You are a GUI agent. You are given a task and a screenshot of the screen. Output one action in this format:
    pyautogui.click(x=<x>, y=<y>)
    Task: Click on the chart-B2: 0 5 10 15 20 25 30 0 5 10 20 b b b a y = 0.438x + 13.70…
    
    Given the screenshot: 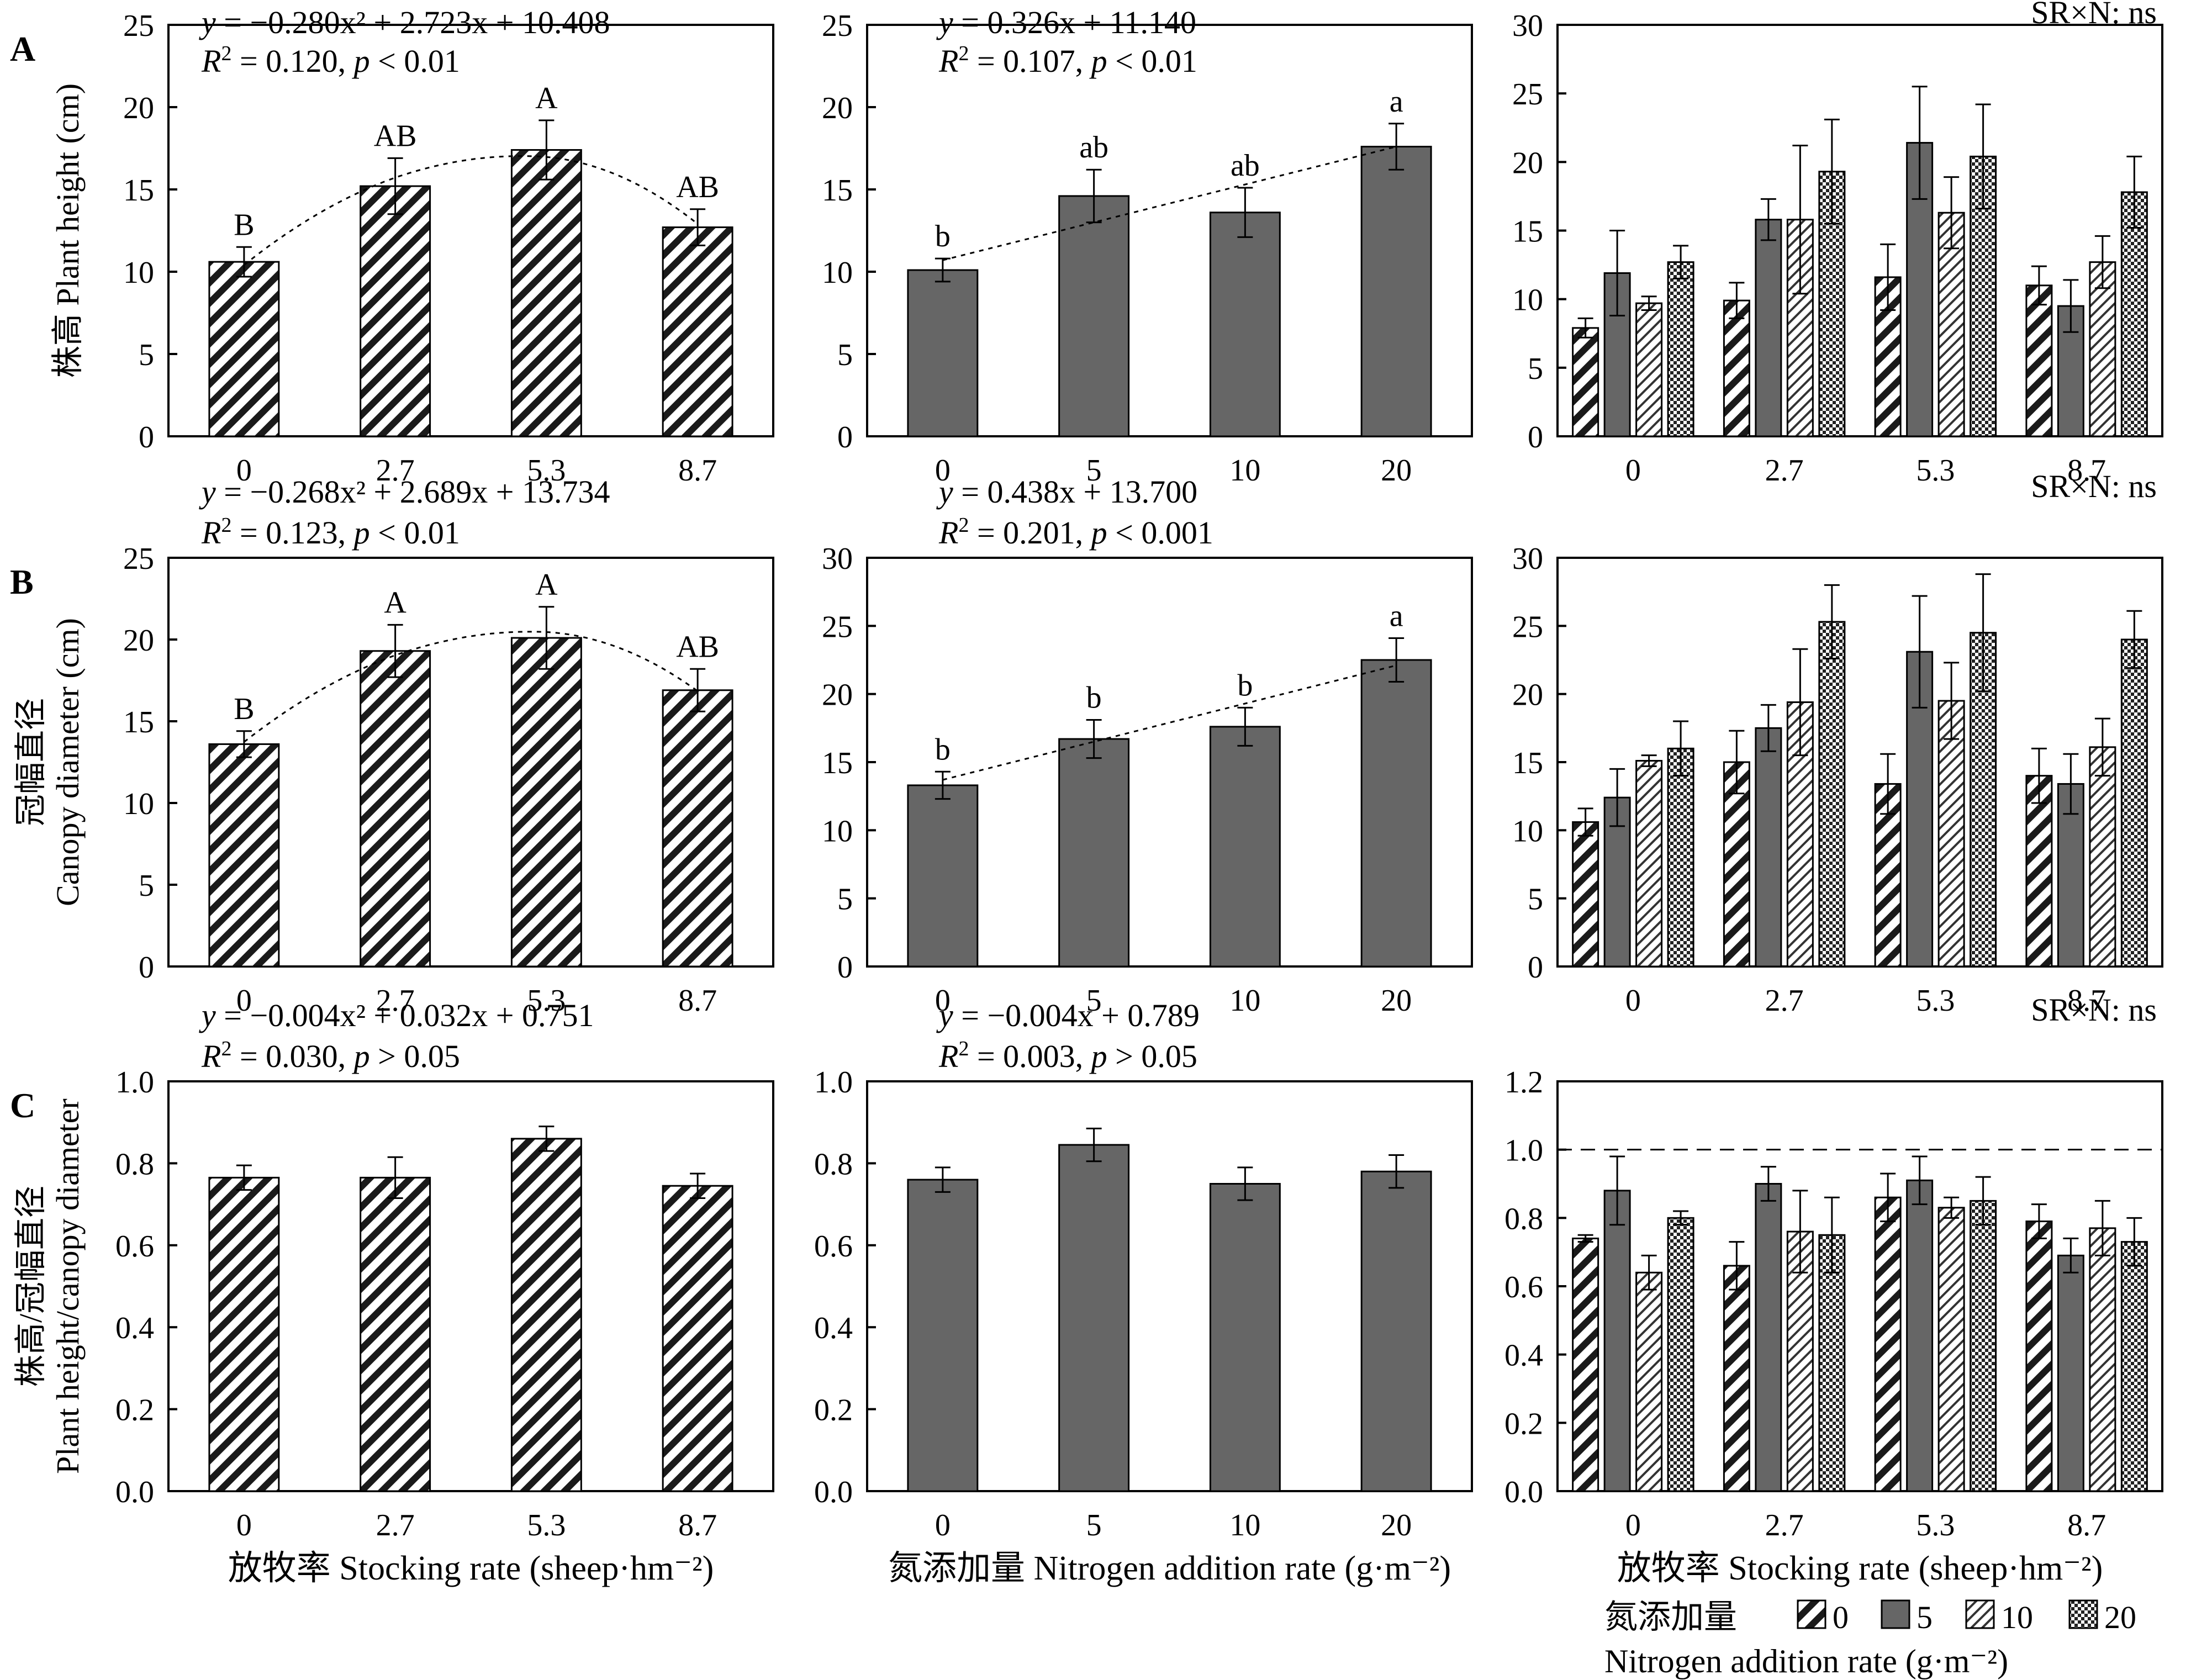 What is the action you would take?
    pyautogui.click(x=1147, y=746)
    